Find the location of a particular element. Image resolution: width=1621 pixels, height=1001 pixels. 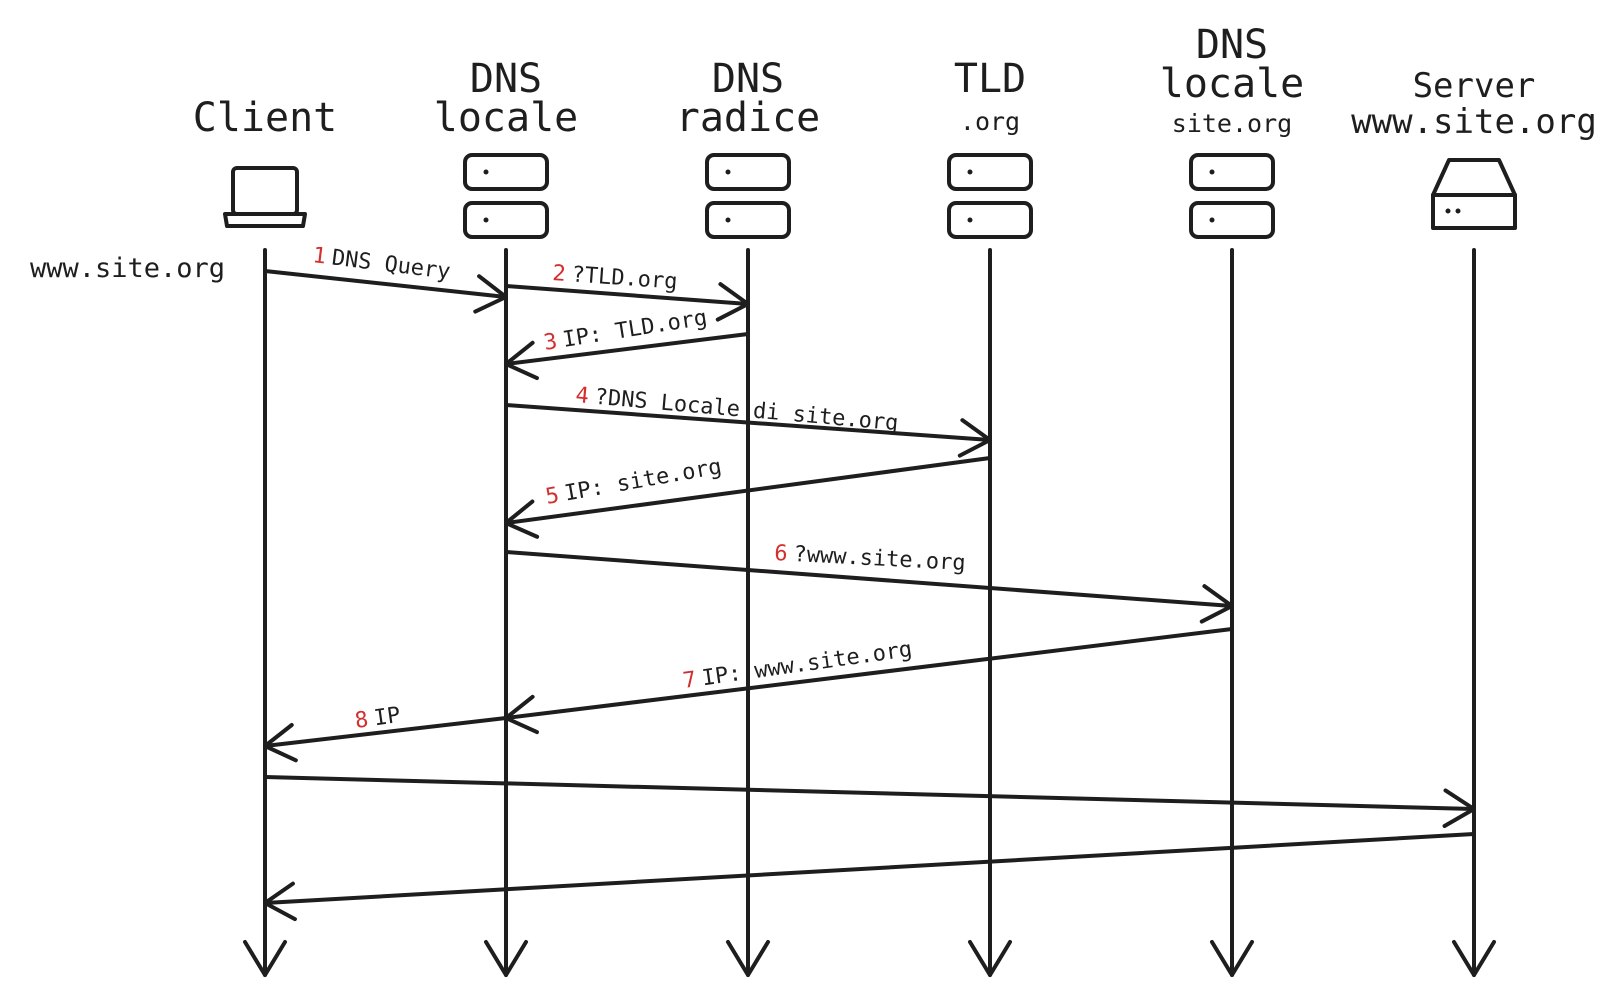

message-label: 7 IP: www.site.org is located at coordinates (797, 665).